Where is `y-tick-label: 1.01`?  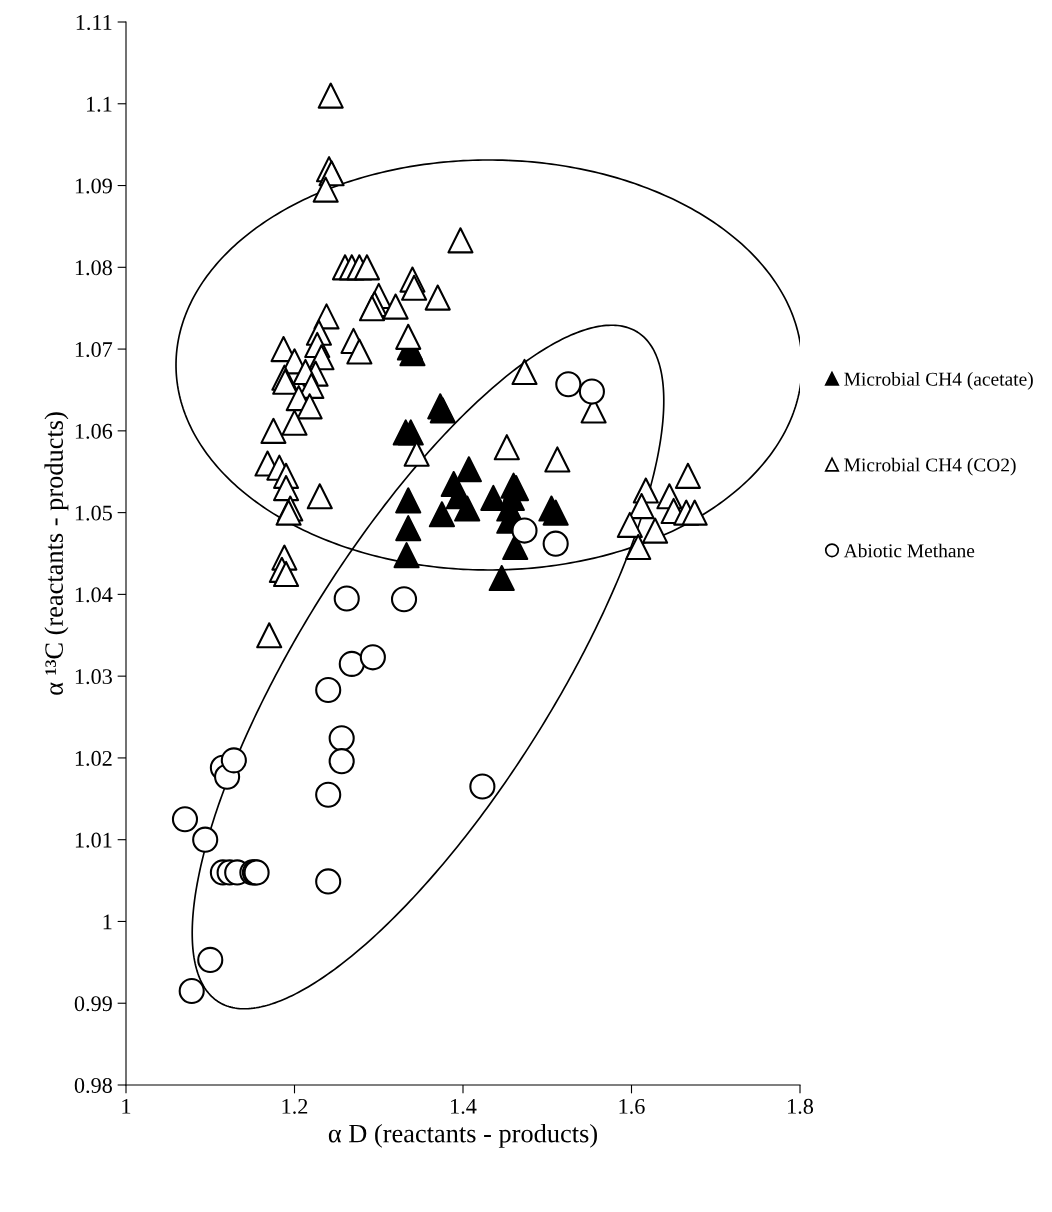
y-tick-label: 1.01 is located at coordinates (93, 840).